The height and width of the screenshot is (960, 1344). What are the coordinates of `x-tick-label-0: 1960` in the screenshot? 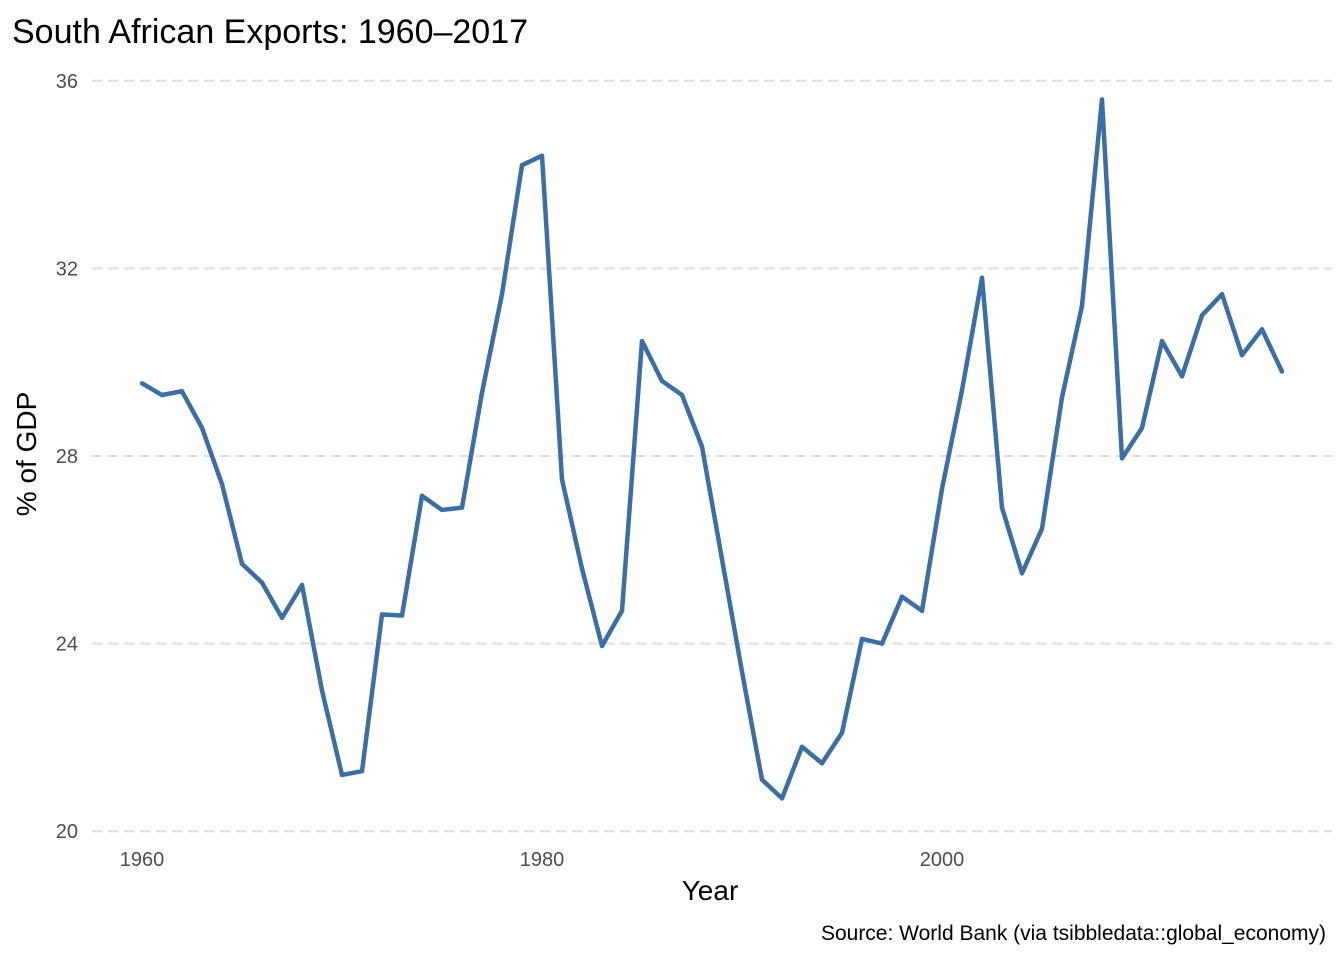 It's located at (142, 860).